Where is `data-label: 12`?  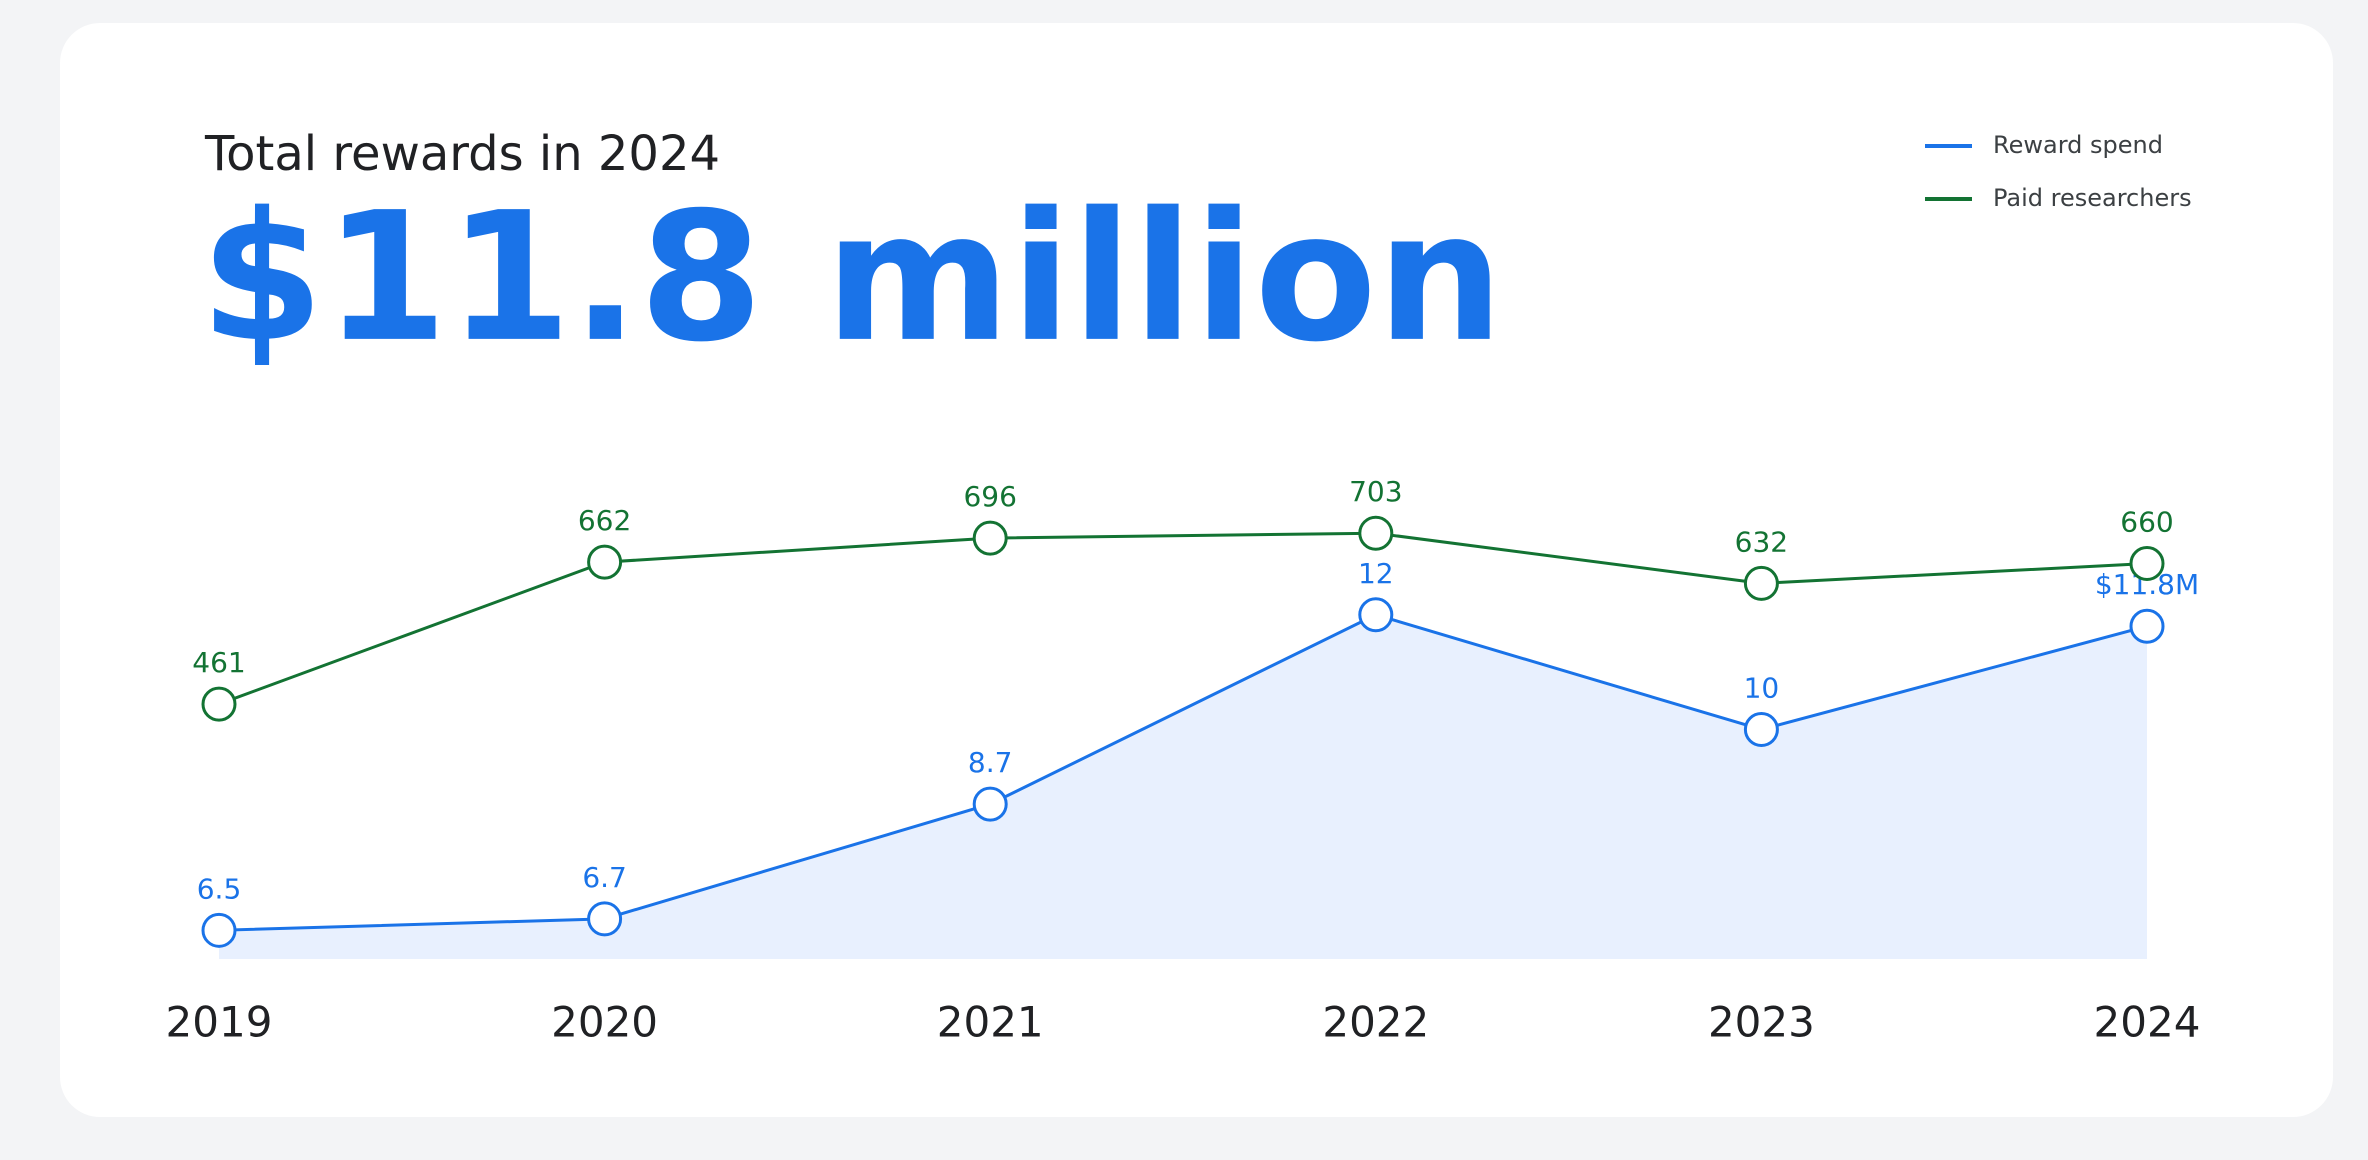
data-label: 12 is located at coordinates (1376, 573).